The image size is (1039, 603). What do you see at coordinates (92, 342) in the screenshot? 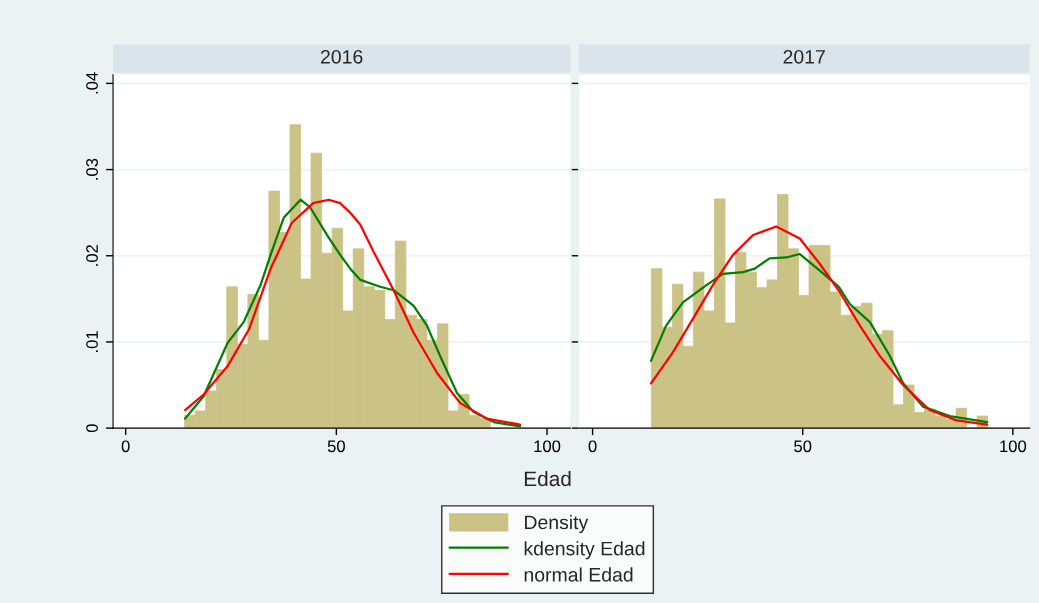
I see `y-tick-label: .01` at bounding box center [92, 342].